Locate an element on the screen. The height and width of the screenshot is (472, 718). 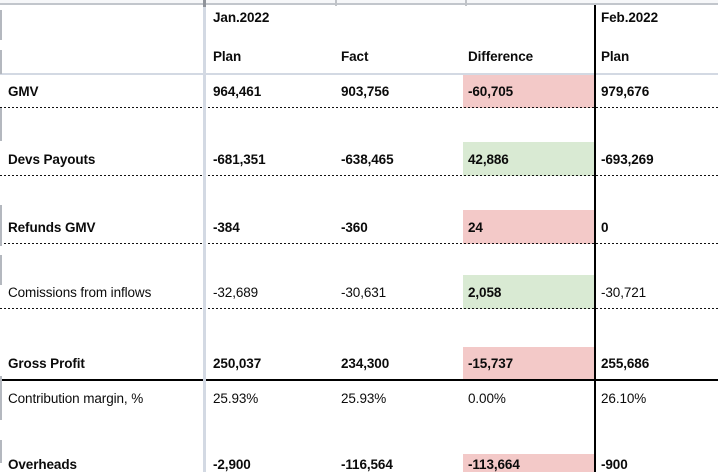
difference-value: 0.00% is located at coordinates (487, 398).